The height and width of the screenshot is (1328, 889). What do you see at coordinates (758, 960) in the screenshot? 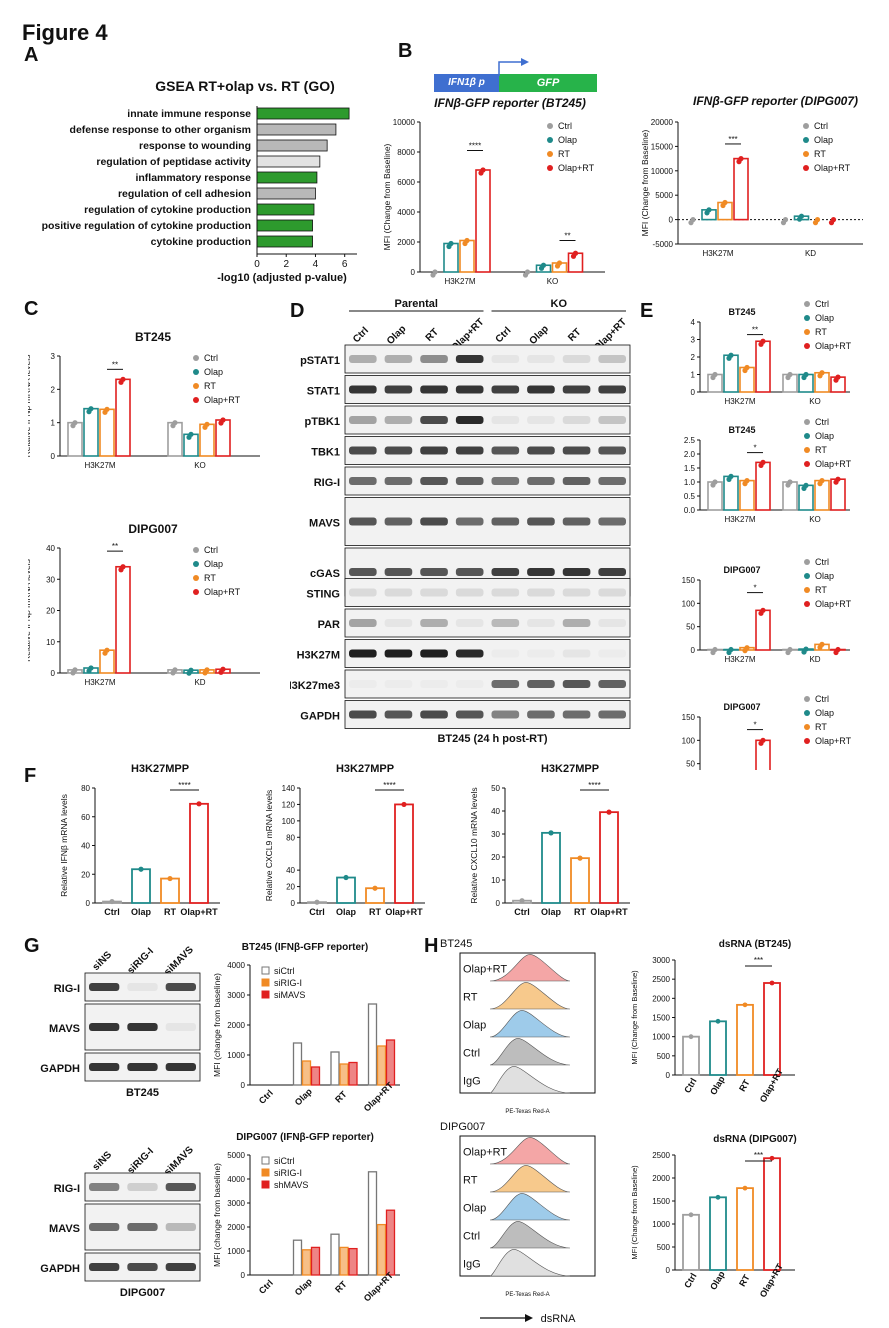
I see `significance-label: ***` at bounding box center [758, 960].